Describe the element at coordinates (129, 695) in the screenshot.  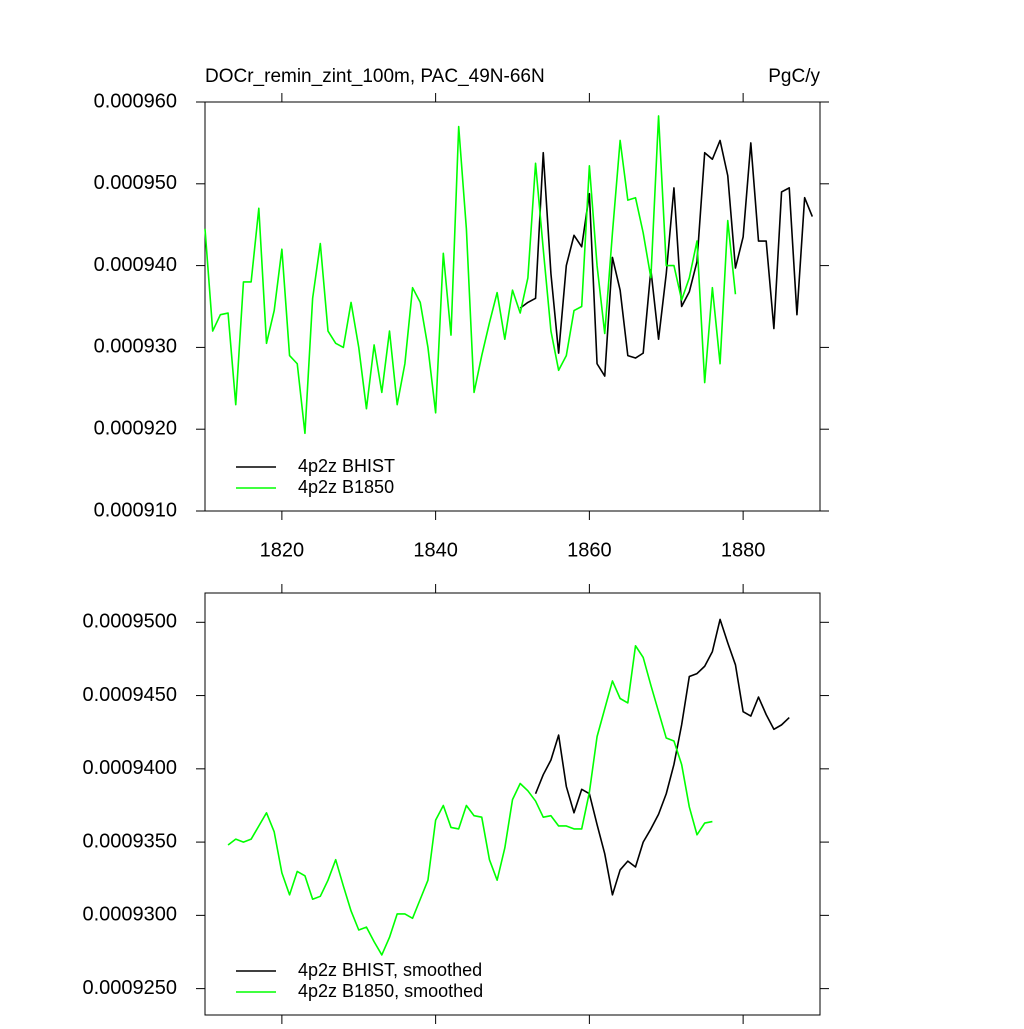
I see `y-tick-label: 0.0009450` at that location.